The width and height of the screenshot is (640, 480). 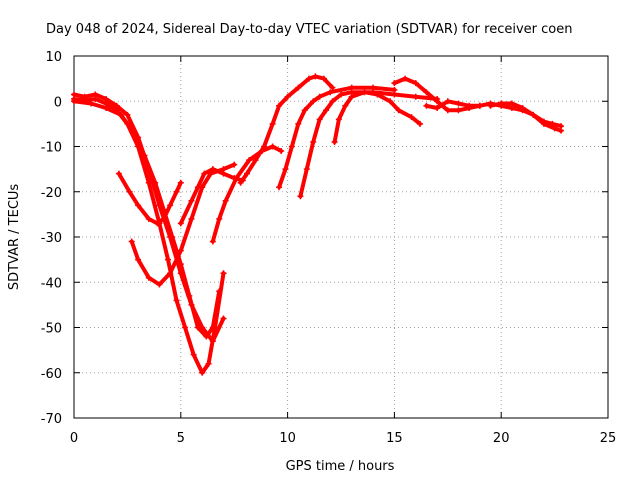 What do you see at coordinates (53, 57) in the screenshot?
I see `y-tick-label: 10` at bounding box center [53, 57].